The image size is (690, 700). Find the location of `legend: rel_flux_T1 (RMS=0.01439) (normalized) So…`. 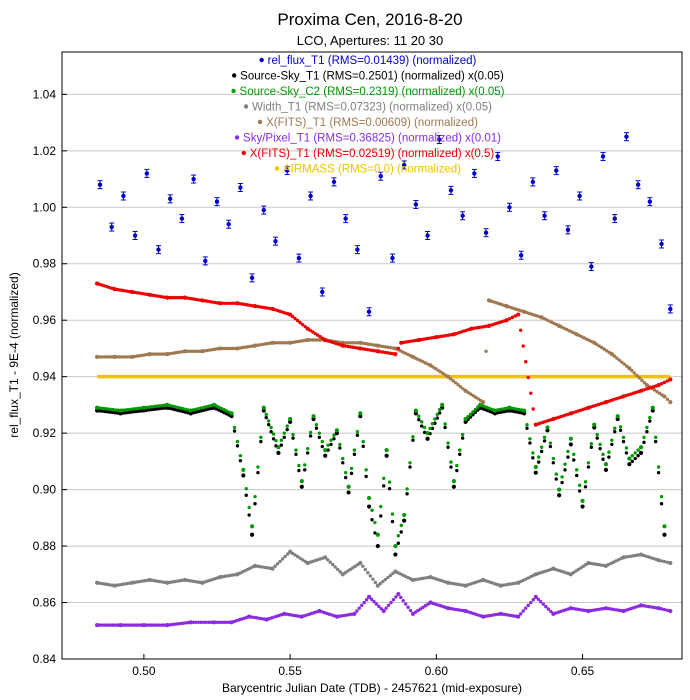

legend: rel_flux_T1 (RMS=0.01439) (normalized) So… is located at coordinates (368, 115).